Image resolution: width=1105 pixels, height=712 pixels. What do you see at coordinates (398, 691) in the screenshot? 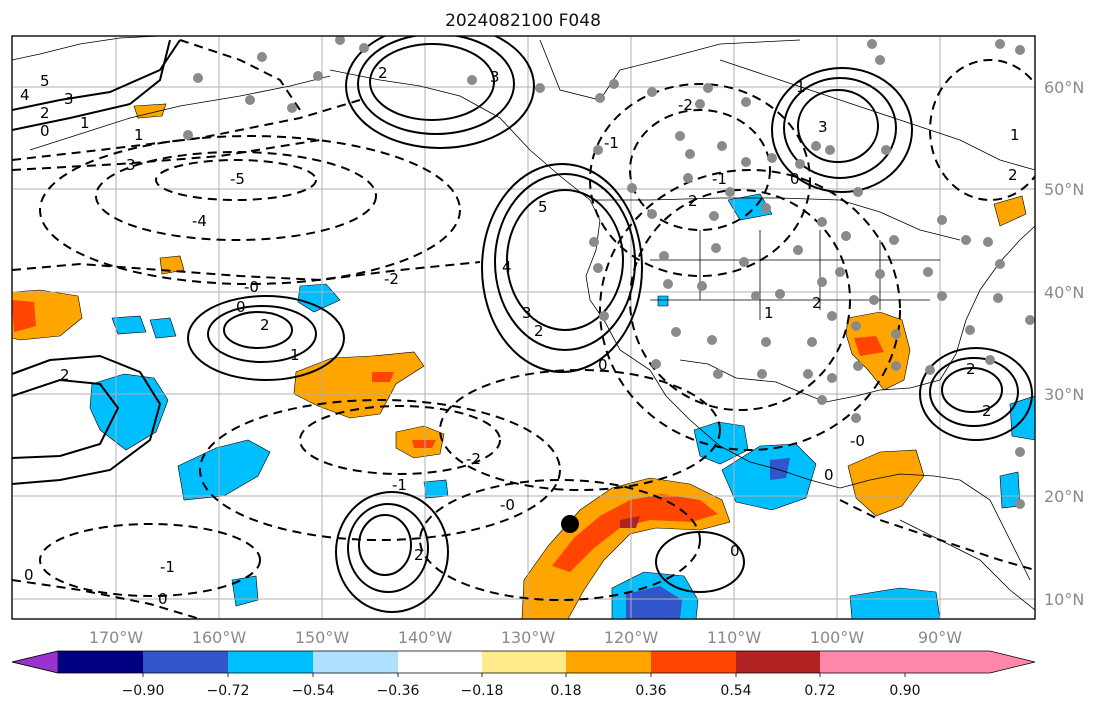
I see `colorbar-tick-label: −0.36` at bounding box center [398, 691].